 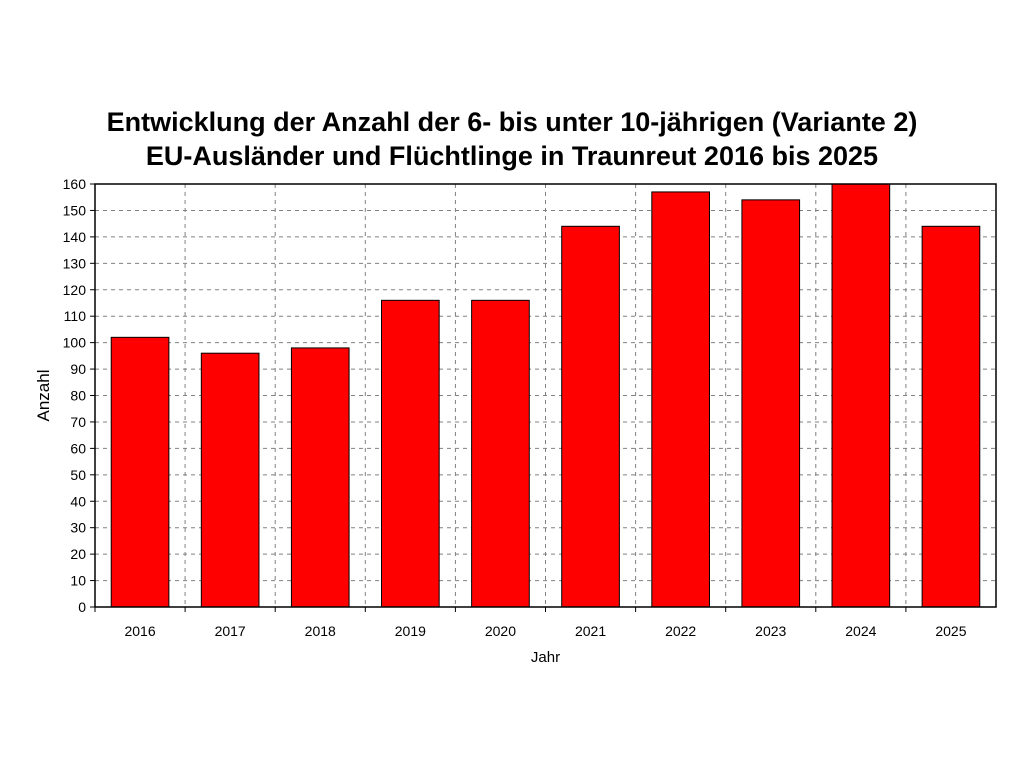 What do you see at coordinates (43, 396) in the screenshot?
I see `y-axis-label: Anzahl` at bounding box center [43, 396].